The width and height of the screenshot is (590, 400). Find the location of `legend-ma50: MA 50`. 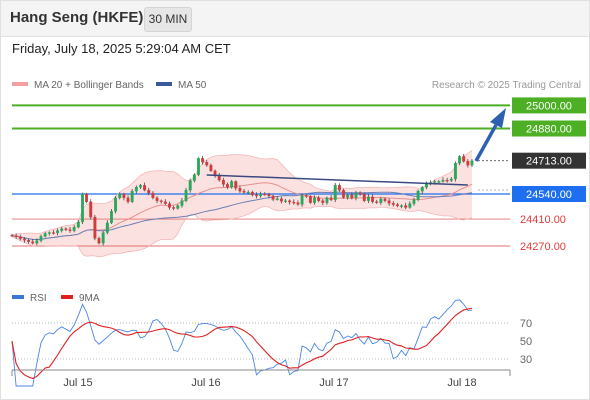

legend-ma50: MA 50 is located at coordinates (181, 85).